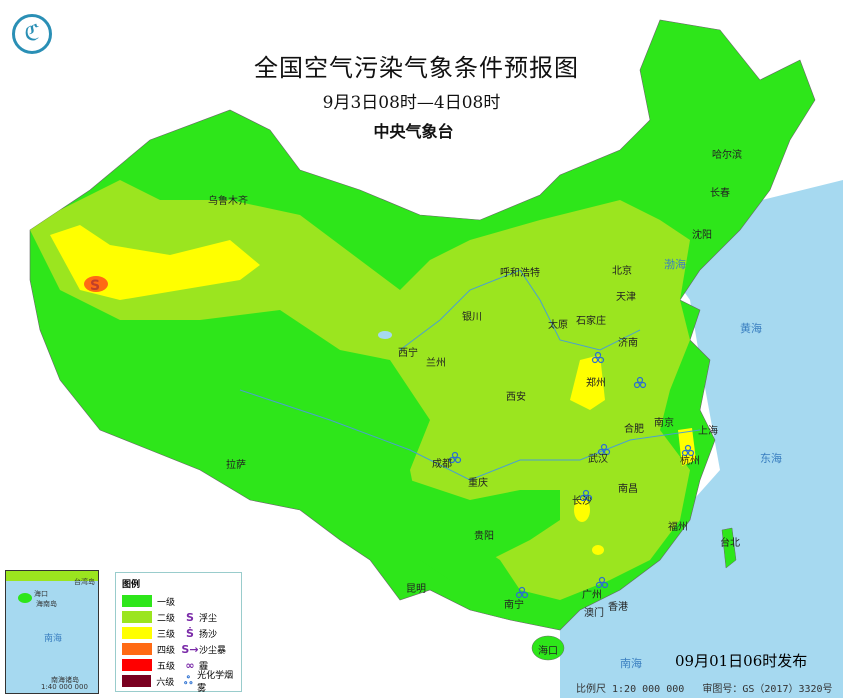 This screenshot has height=698, width=843. Describe the element at coordinates (751, 328) in the screenshot. I see `sea-label: 黄海` at that location.